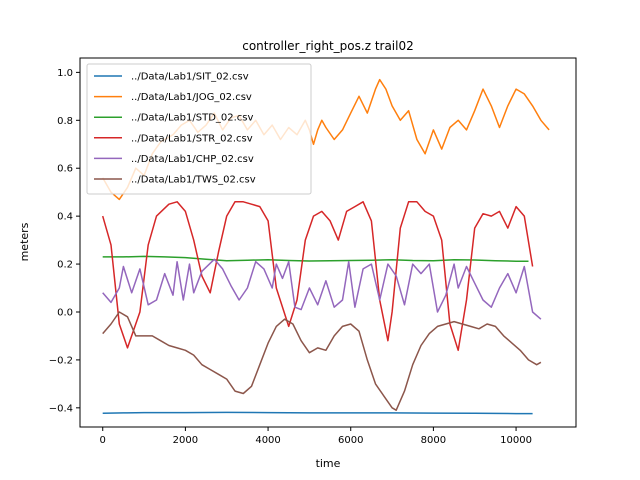  Describe the element at coordinates (316, 436) in the screenshot. I see `x-axis-ticks: 0 2000 4000 6000 8000 10000` at that location.